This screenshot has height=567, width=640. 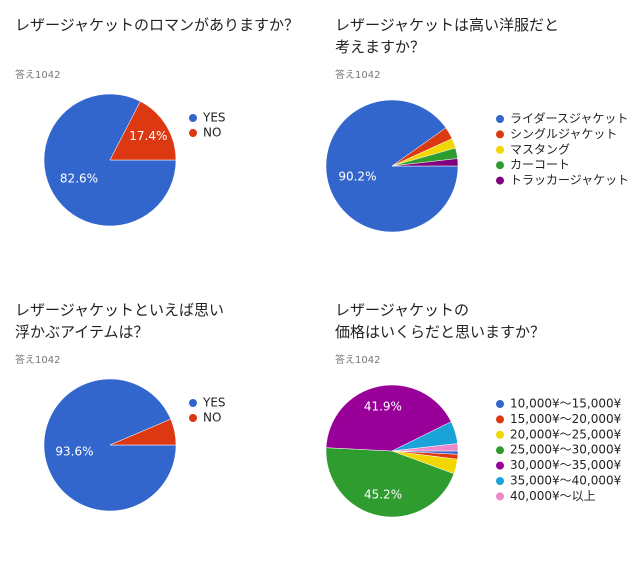 I want to click on legend-label: 40,000¥～以上, so click(x=553, y=496).